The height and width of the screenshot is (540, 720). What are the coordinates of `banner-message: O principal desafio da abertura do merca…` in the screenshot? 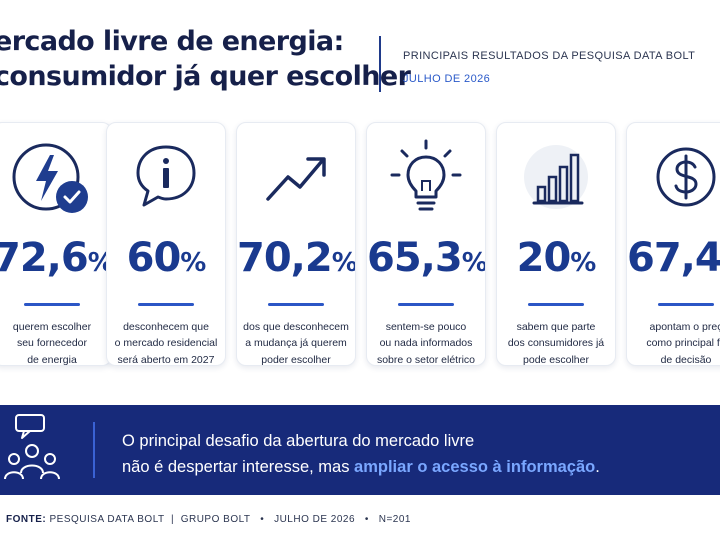 It's located at (361, 454).